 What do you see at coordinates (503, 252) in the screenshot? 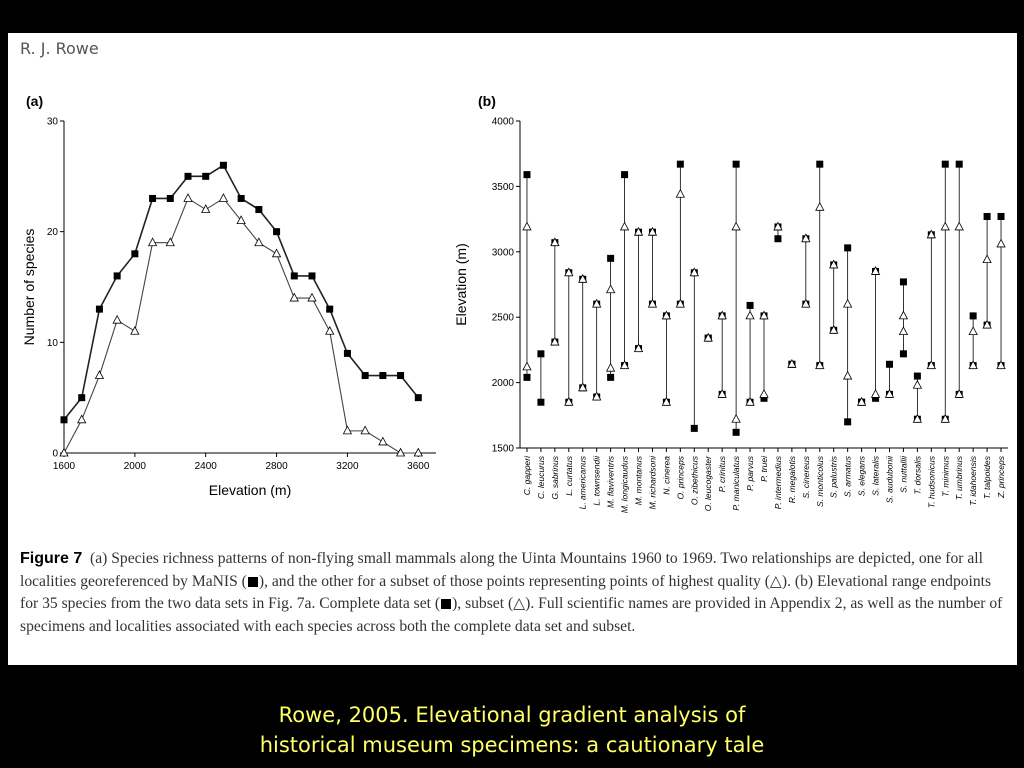
I see `b-y-tick-label: 3000` at bounding box center [503, 252].